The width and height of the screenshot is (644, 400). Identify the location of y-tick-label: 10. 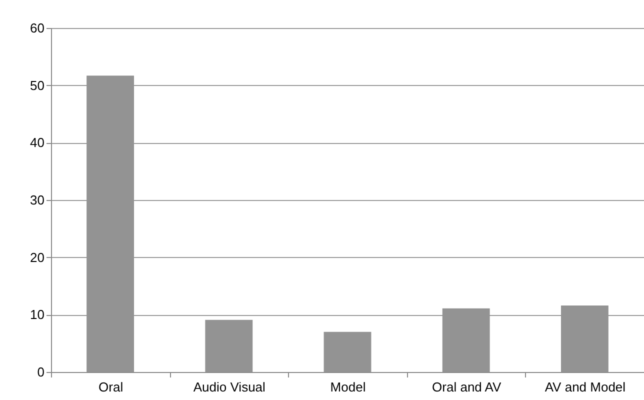
(37, 314).